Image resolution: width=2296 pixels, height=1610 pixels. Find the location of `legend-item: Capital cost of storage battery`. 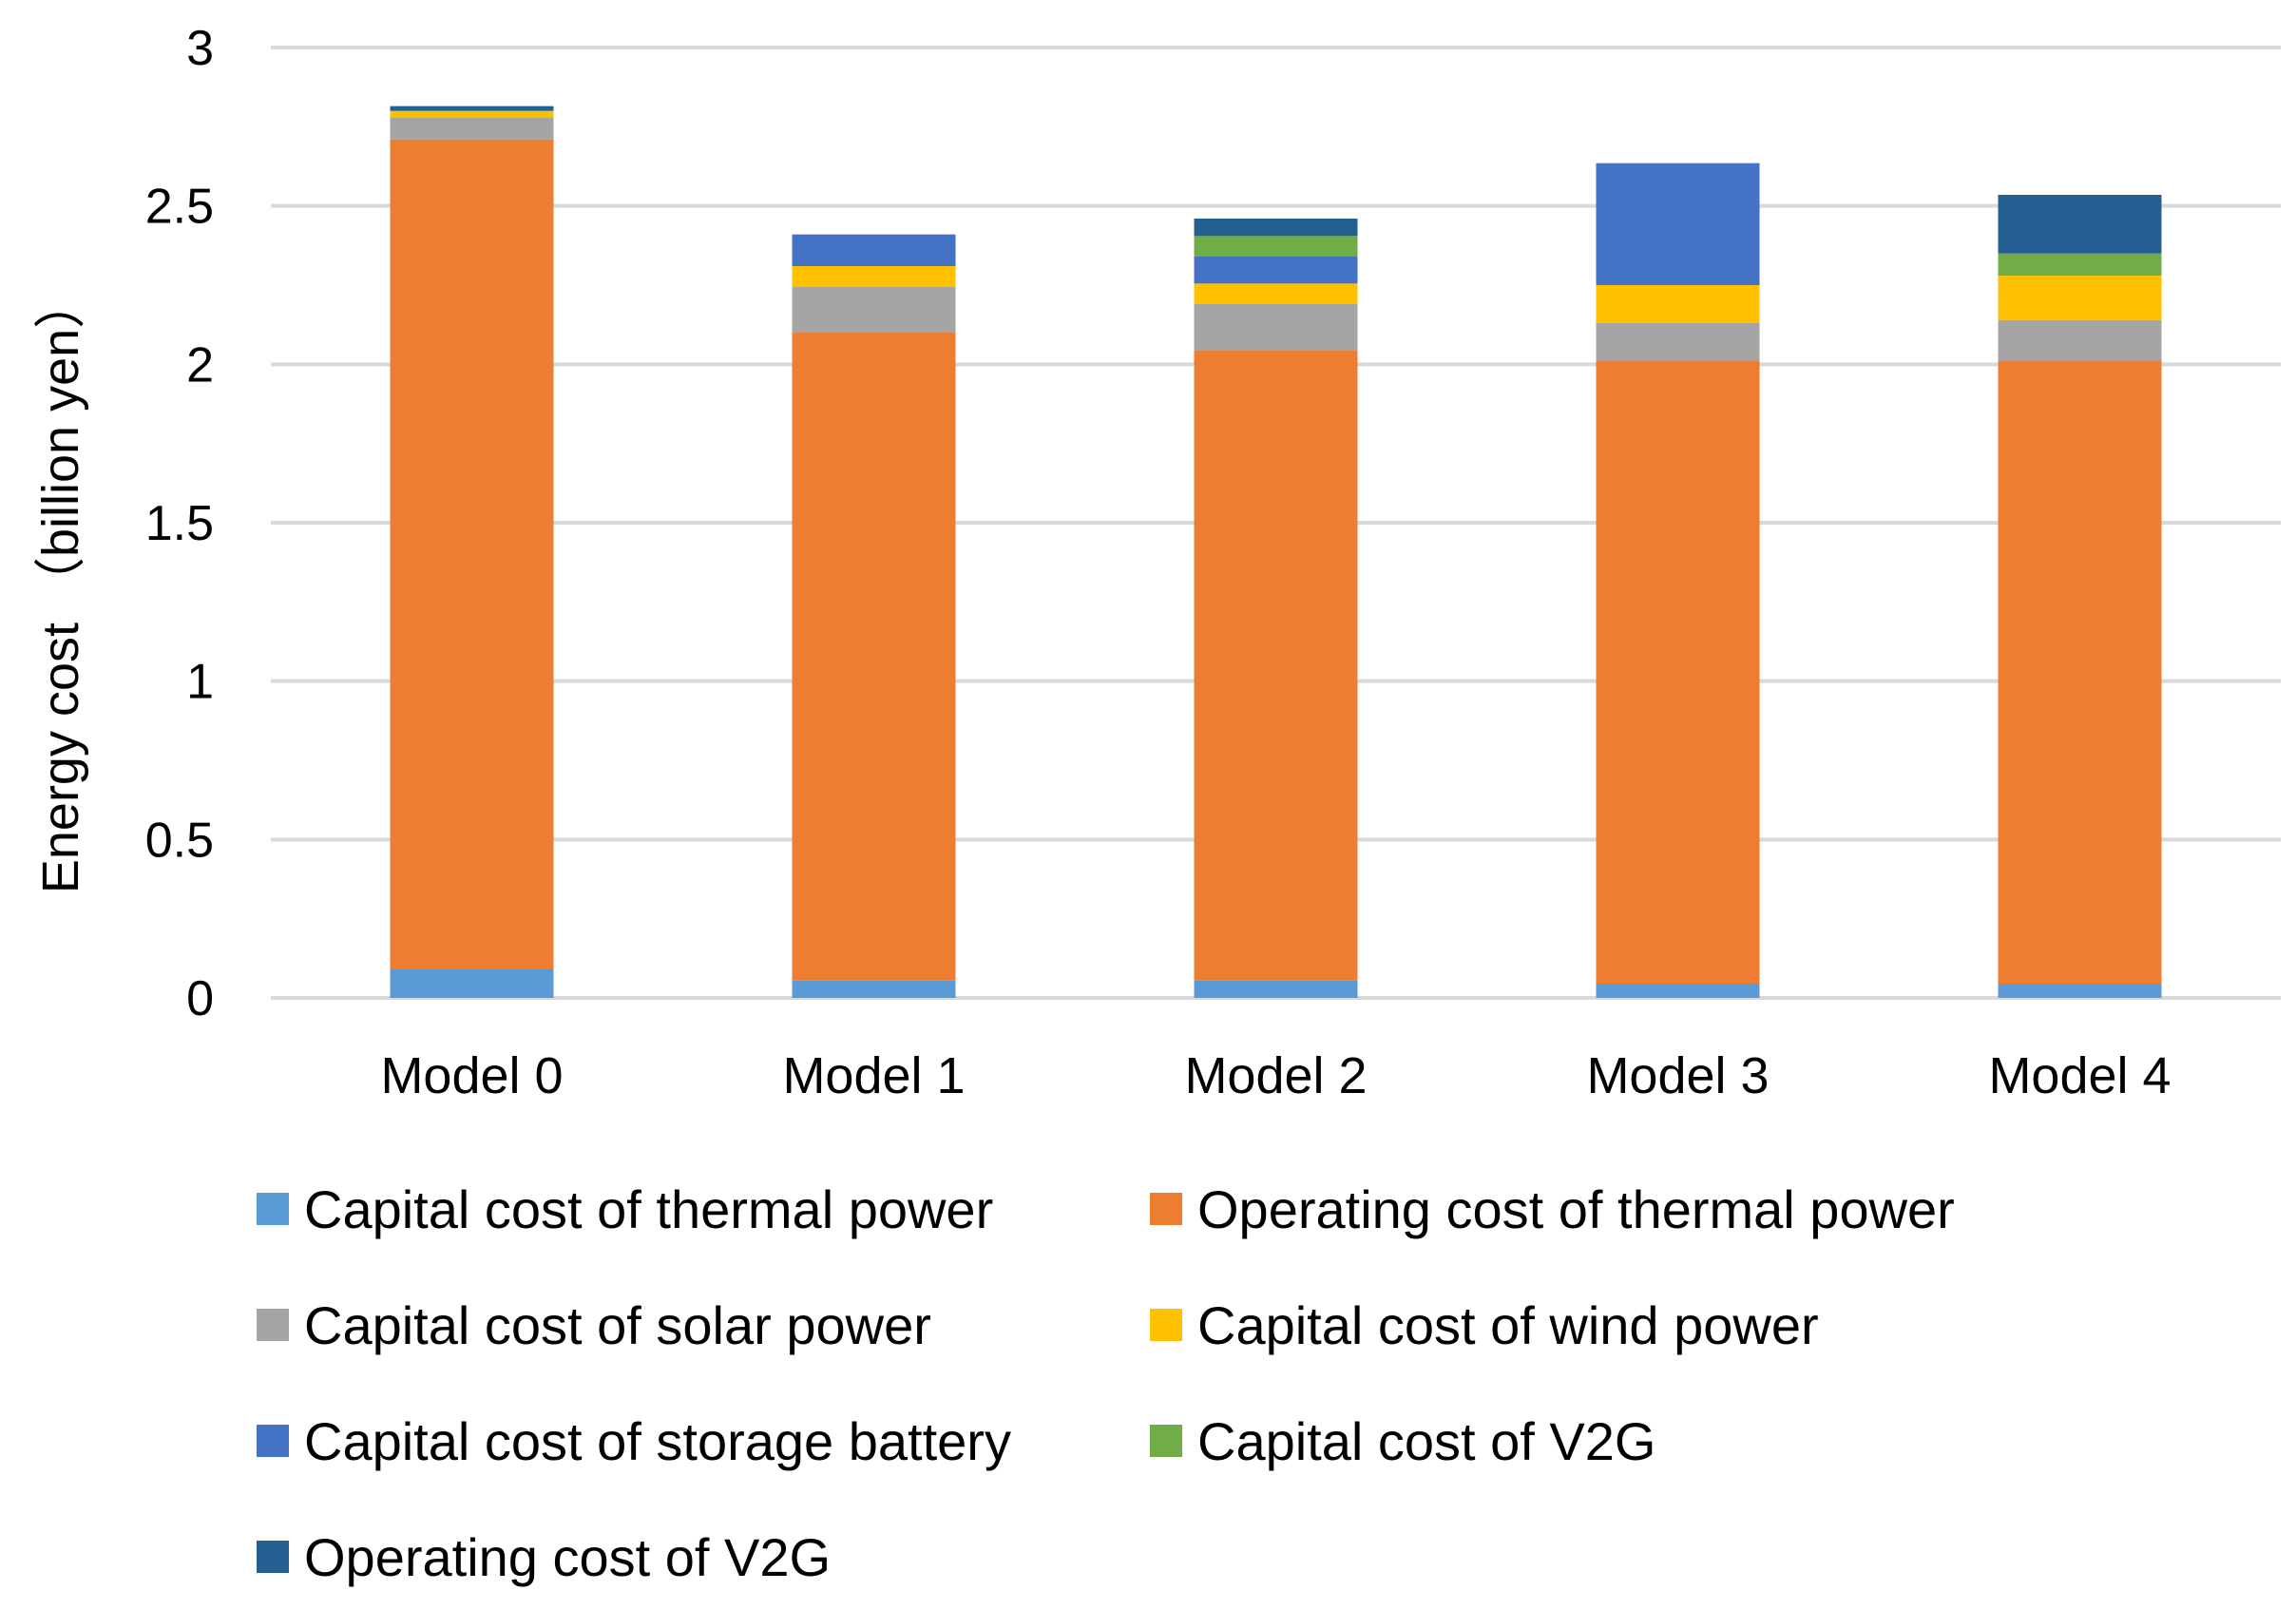

legend-item: Capital cost of storage battery is located at coordinates (703, 1441).